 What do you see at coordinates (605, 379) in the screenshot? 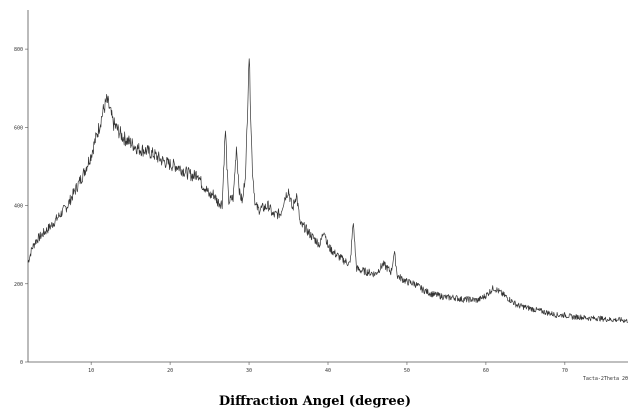
I see `corner-label: Tacta-2Theta 2θ` at bounding box center [605, 379].